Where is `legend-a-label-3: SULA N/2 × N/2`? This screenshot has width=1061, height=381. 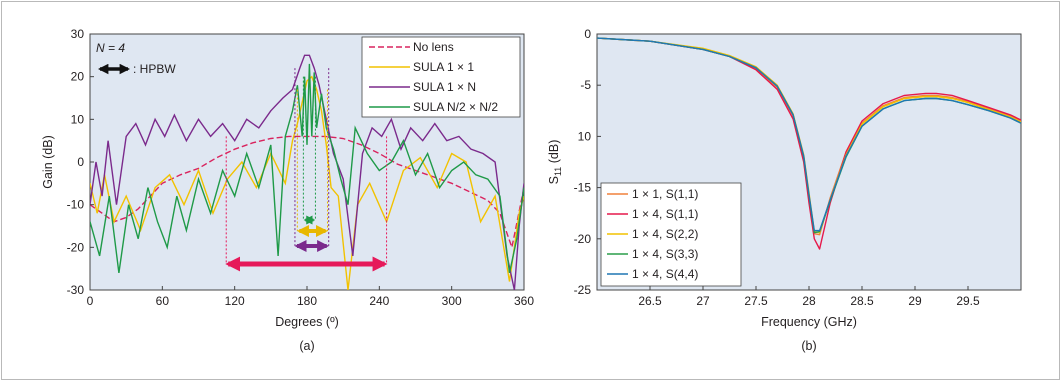 legend-a-label-3: SULA N/2 × N/2 is located at coordinates (455, 107).